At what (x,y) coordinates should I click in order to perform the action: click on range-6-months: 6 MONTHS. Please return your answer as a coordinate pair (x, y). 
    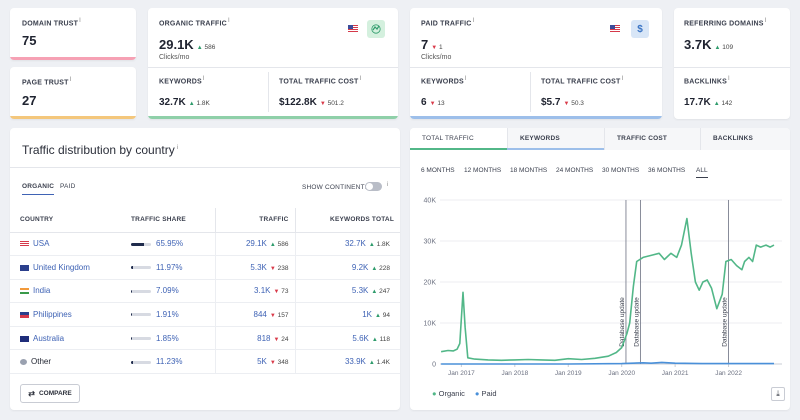
    Looking at the image, I should click on (438, 170).